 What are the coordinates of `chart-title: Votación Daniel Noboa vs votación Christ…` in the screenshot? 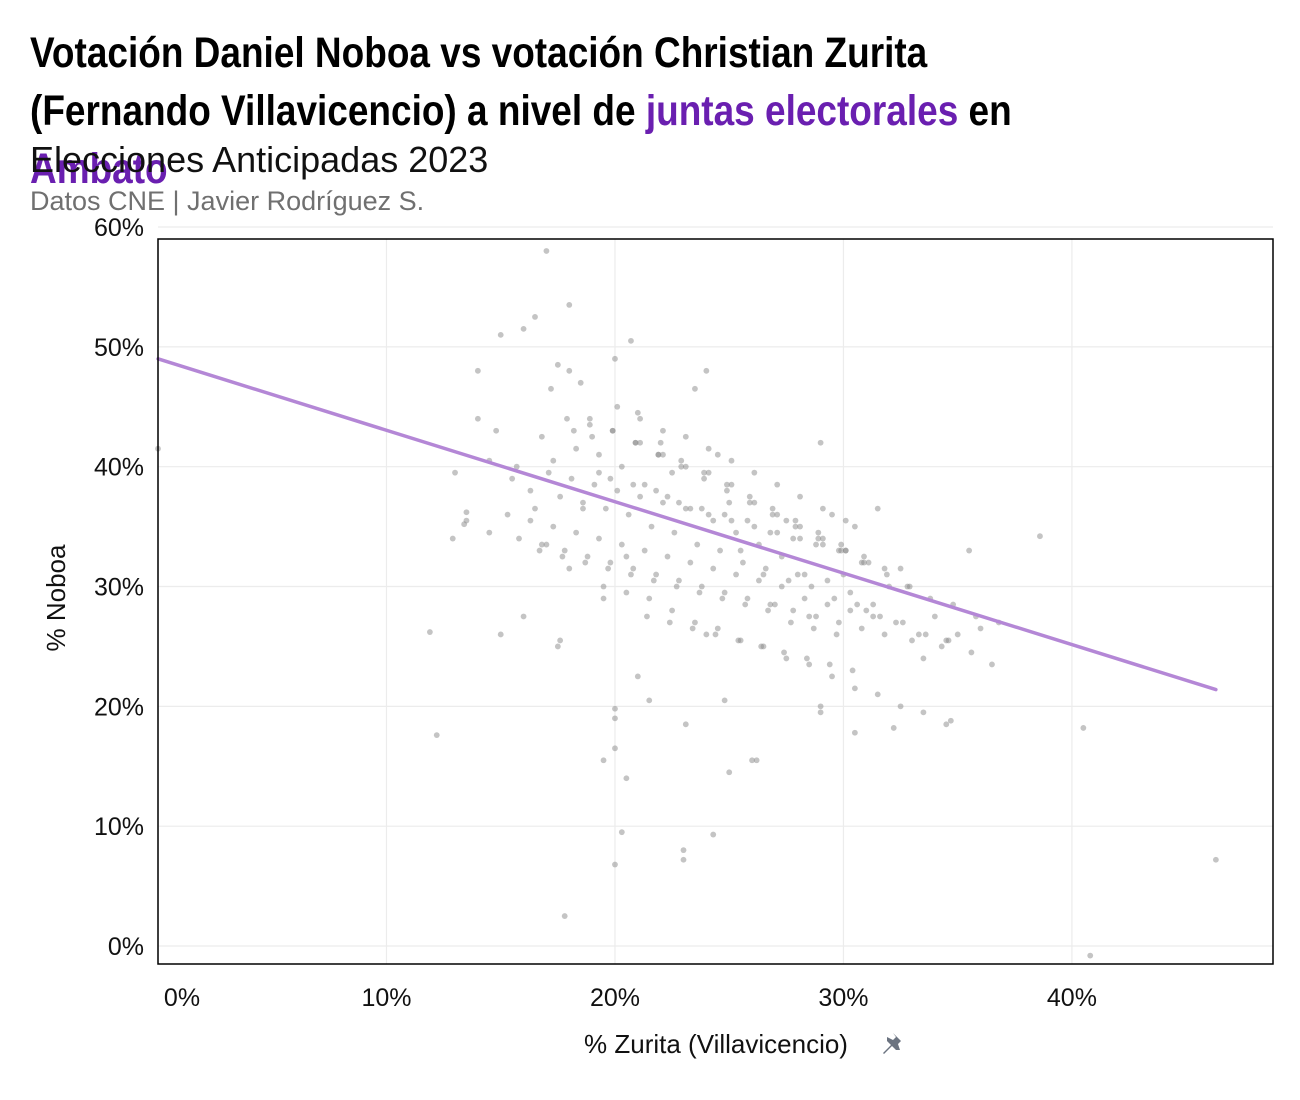 It's located at (567, 111).